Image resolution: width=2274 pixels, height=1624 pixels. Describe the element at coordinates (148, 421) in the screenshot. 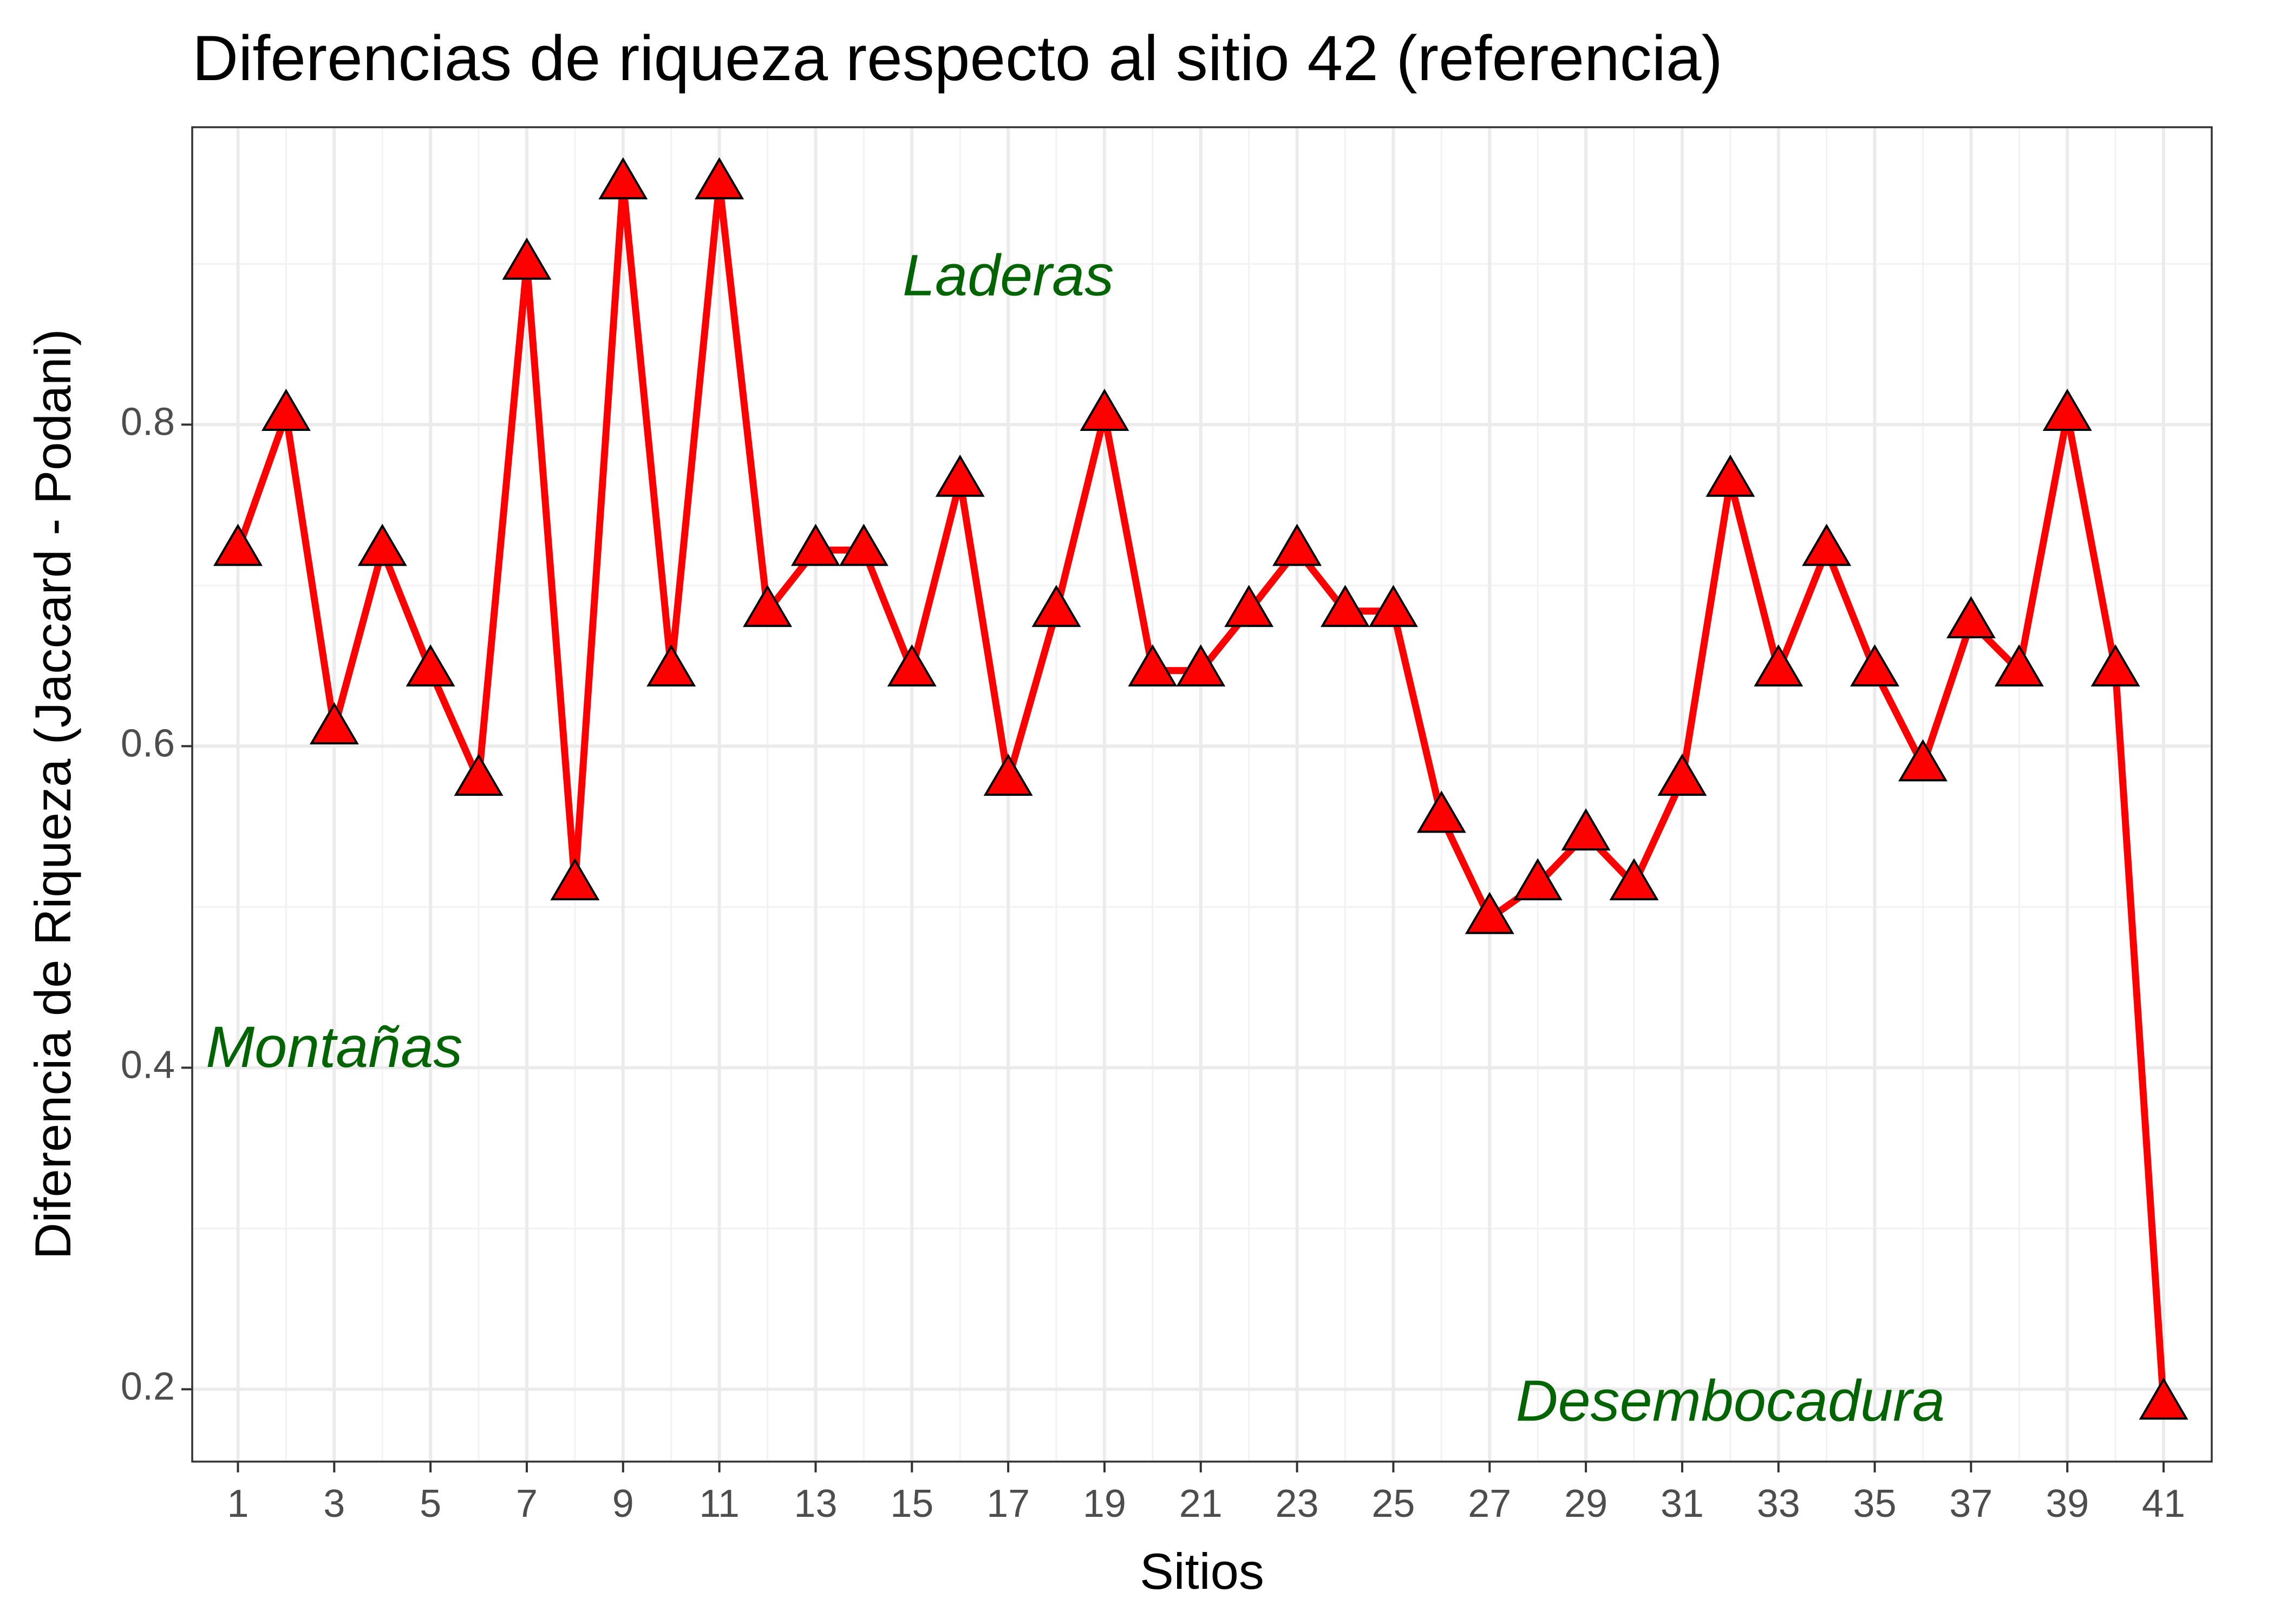

I see `y-tick-label: 0.8` at that location.